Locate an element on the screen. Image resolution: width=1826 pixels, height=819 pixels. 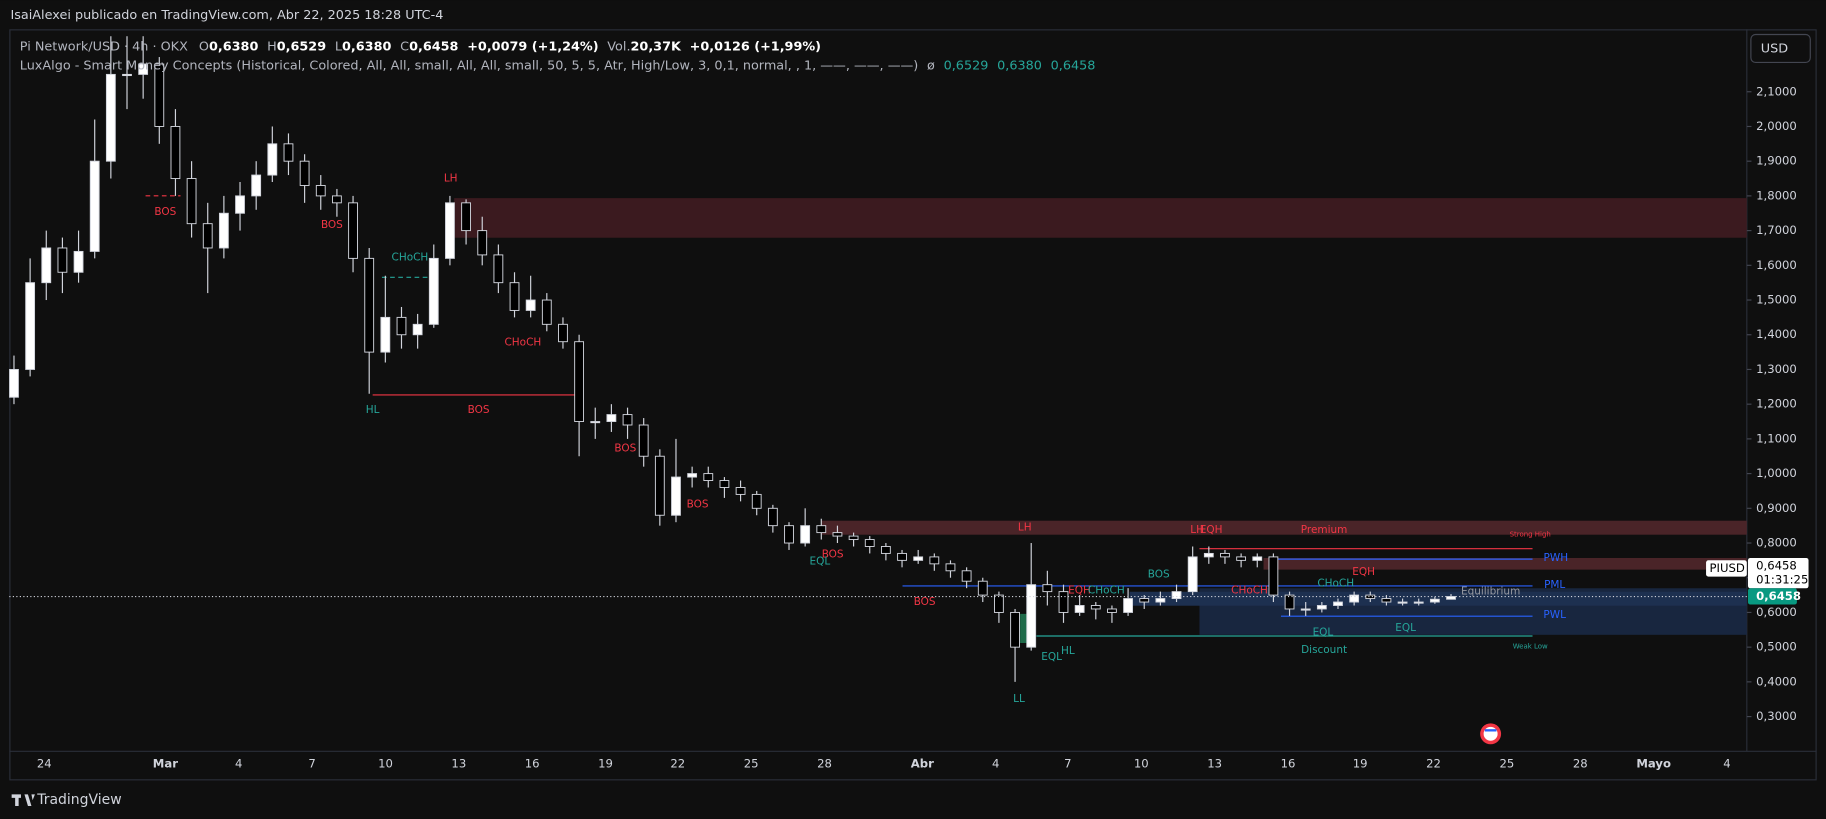
currency-button: USD is located at coordinates (1780, 48).